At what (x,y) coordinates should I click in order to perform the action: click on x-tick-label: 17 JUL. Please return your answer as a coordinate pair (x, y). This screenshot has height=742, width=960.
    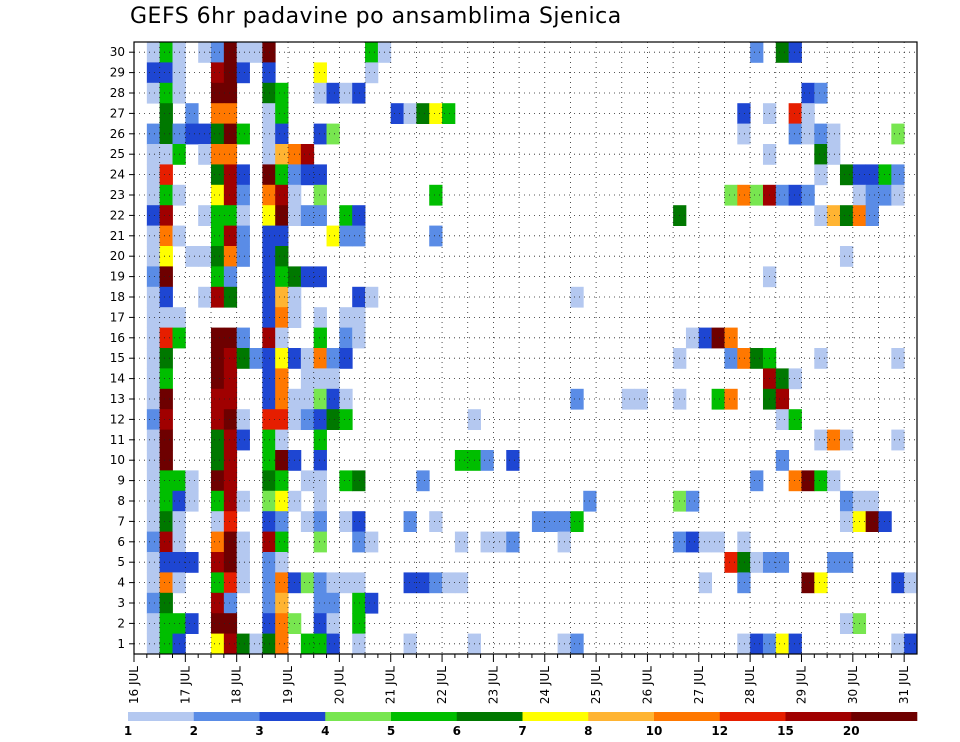
    Looking at the image, I should click on (185, 685).